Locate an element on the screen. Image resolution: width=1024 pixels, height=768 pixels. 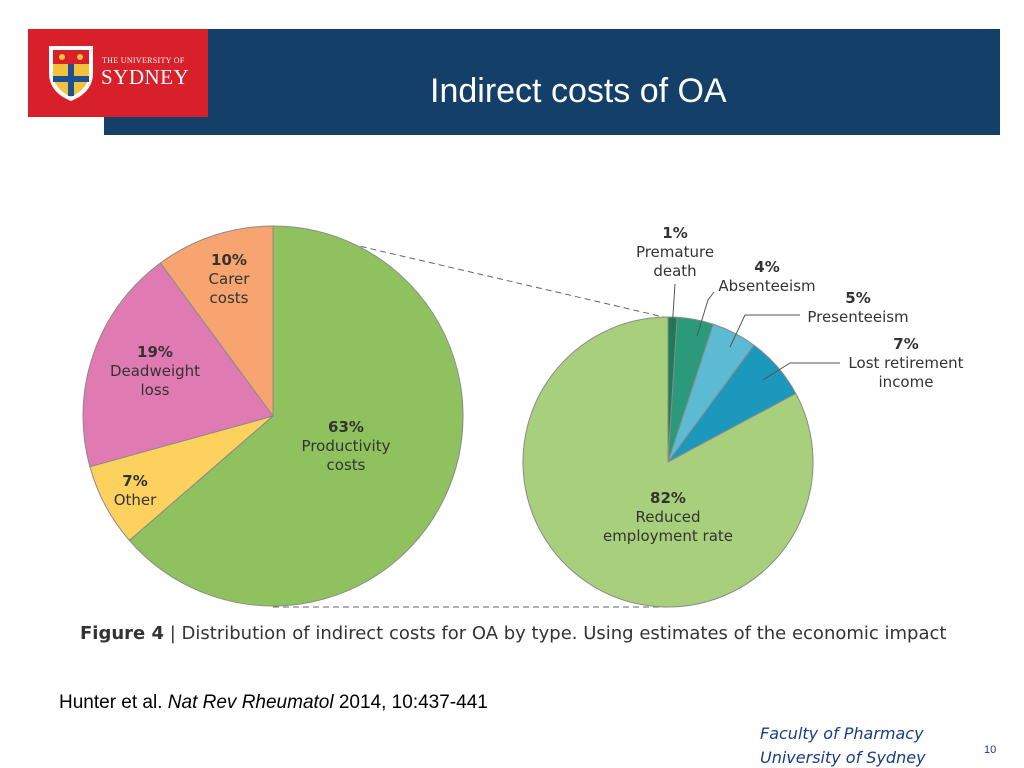
citation-authors: Hunter et al. is located at coordinates (113, 702).